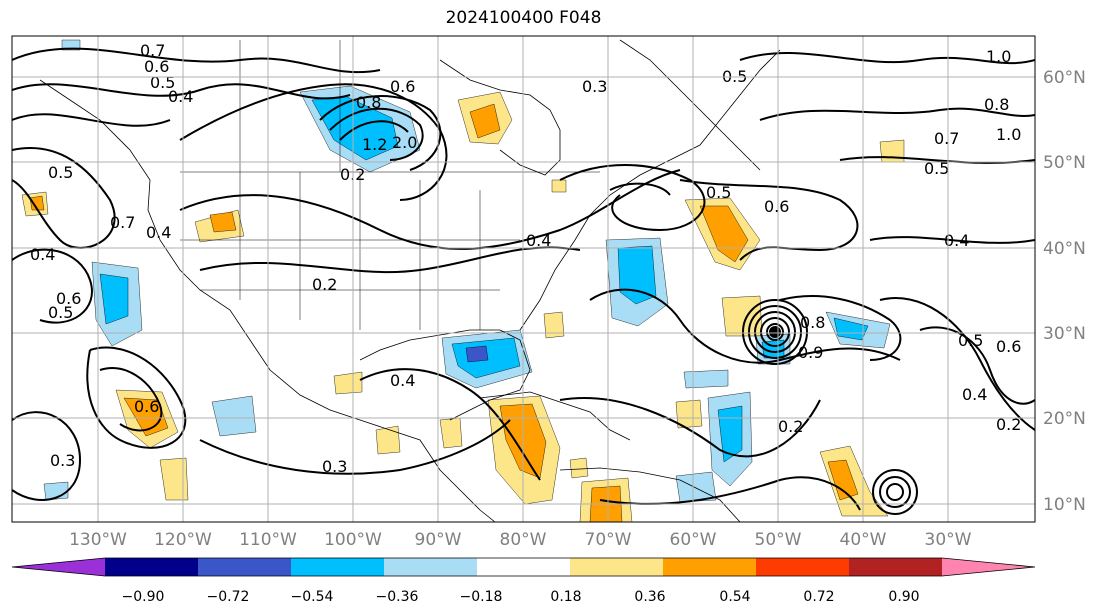 The height and width of the screenshot is (615, 1105). What do you see at coordinates (690, 105) in the screenshot?
I see `greenland-coast` at bounding box center [690, 105].